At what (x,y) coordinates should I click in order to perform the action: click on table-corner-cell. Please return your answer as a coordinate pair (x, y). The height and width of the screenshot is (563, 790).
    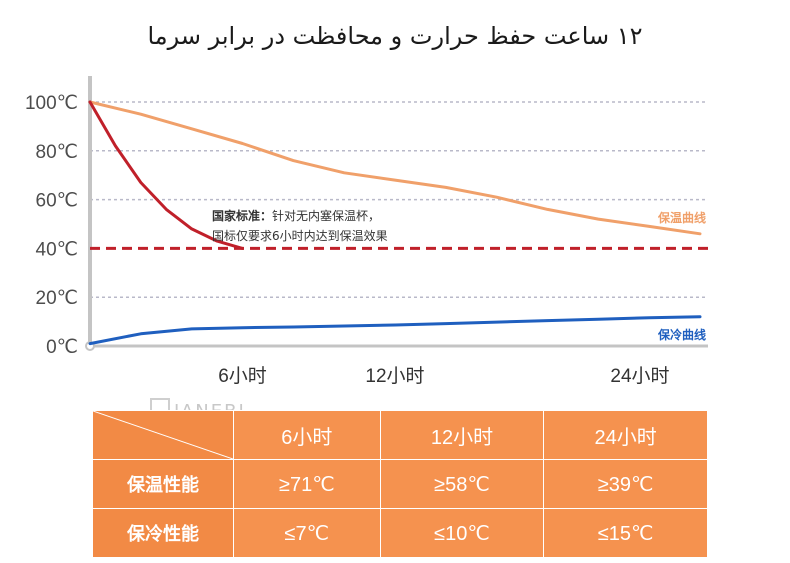
    Looking at the image, I should click on (163, 435).